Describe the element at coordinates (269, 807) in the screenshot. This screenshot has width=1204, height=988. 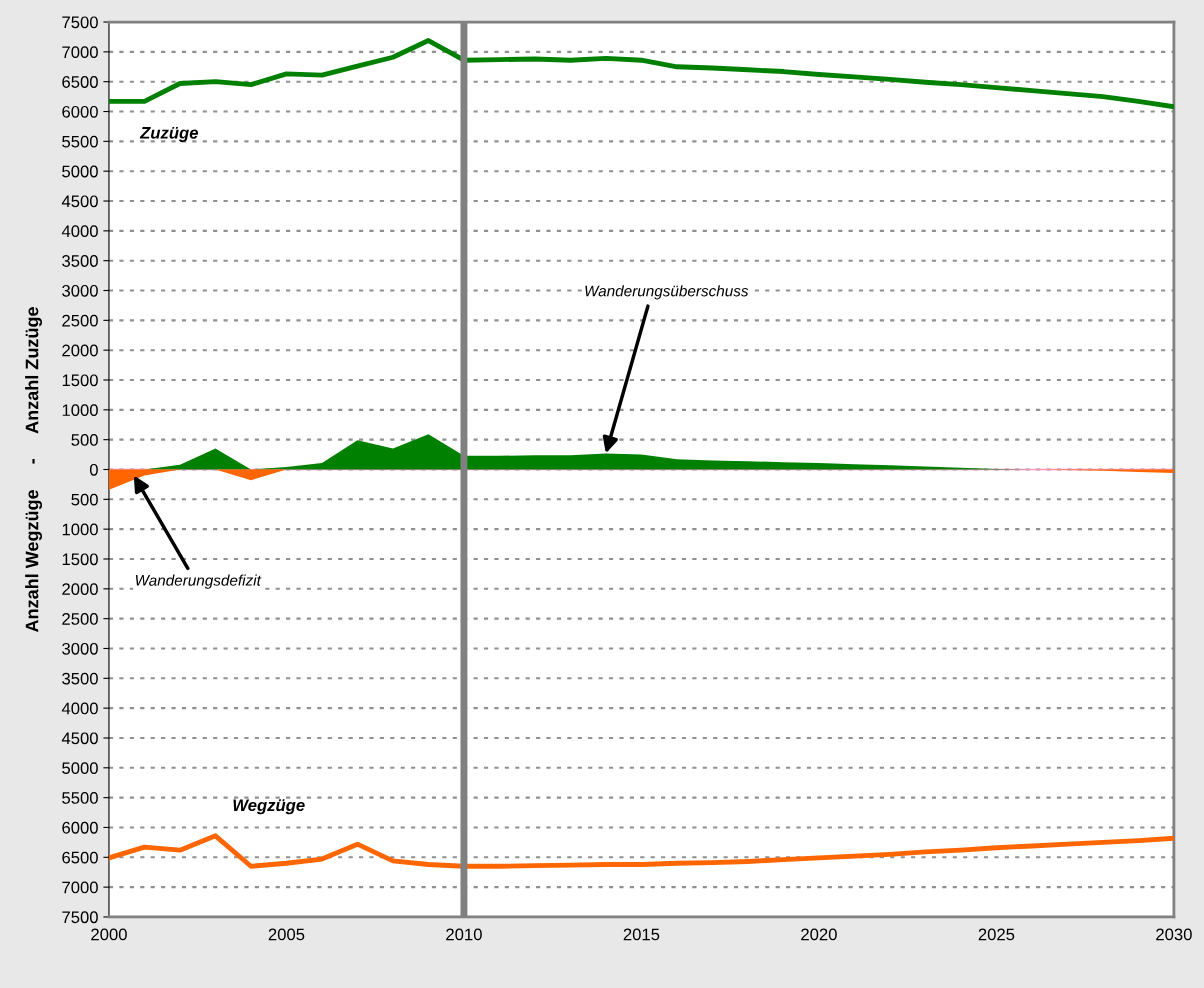
I see `series-label: Wegzüge` at that location.